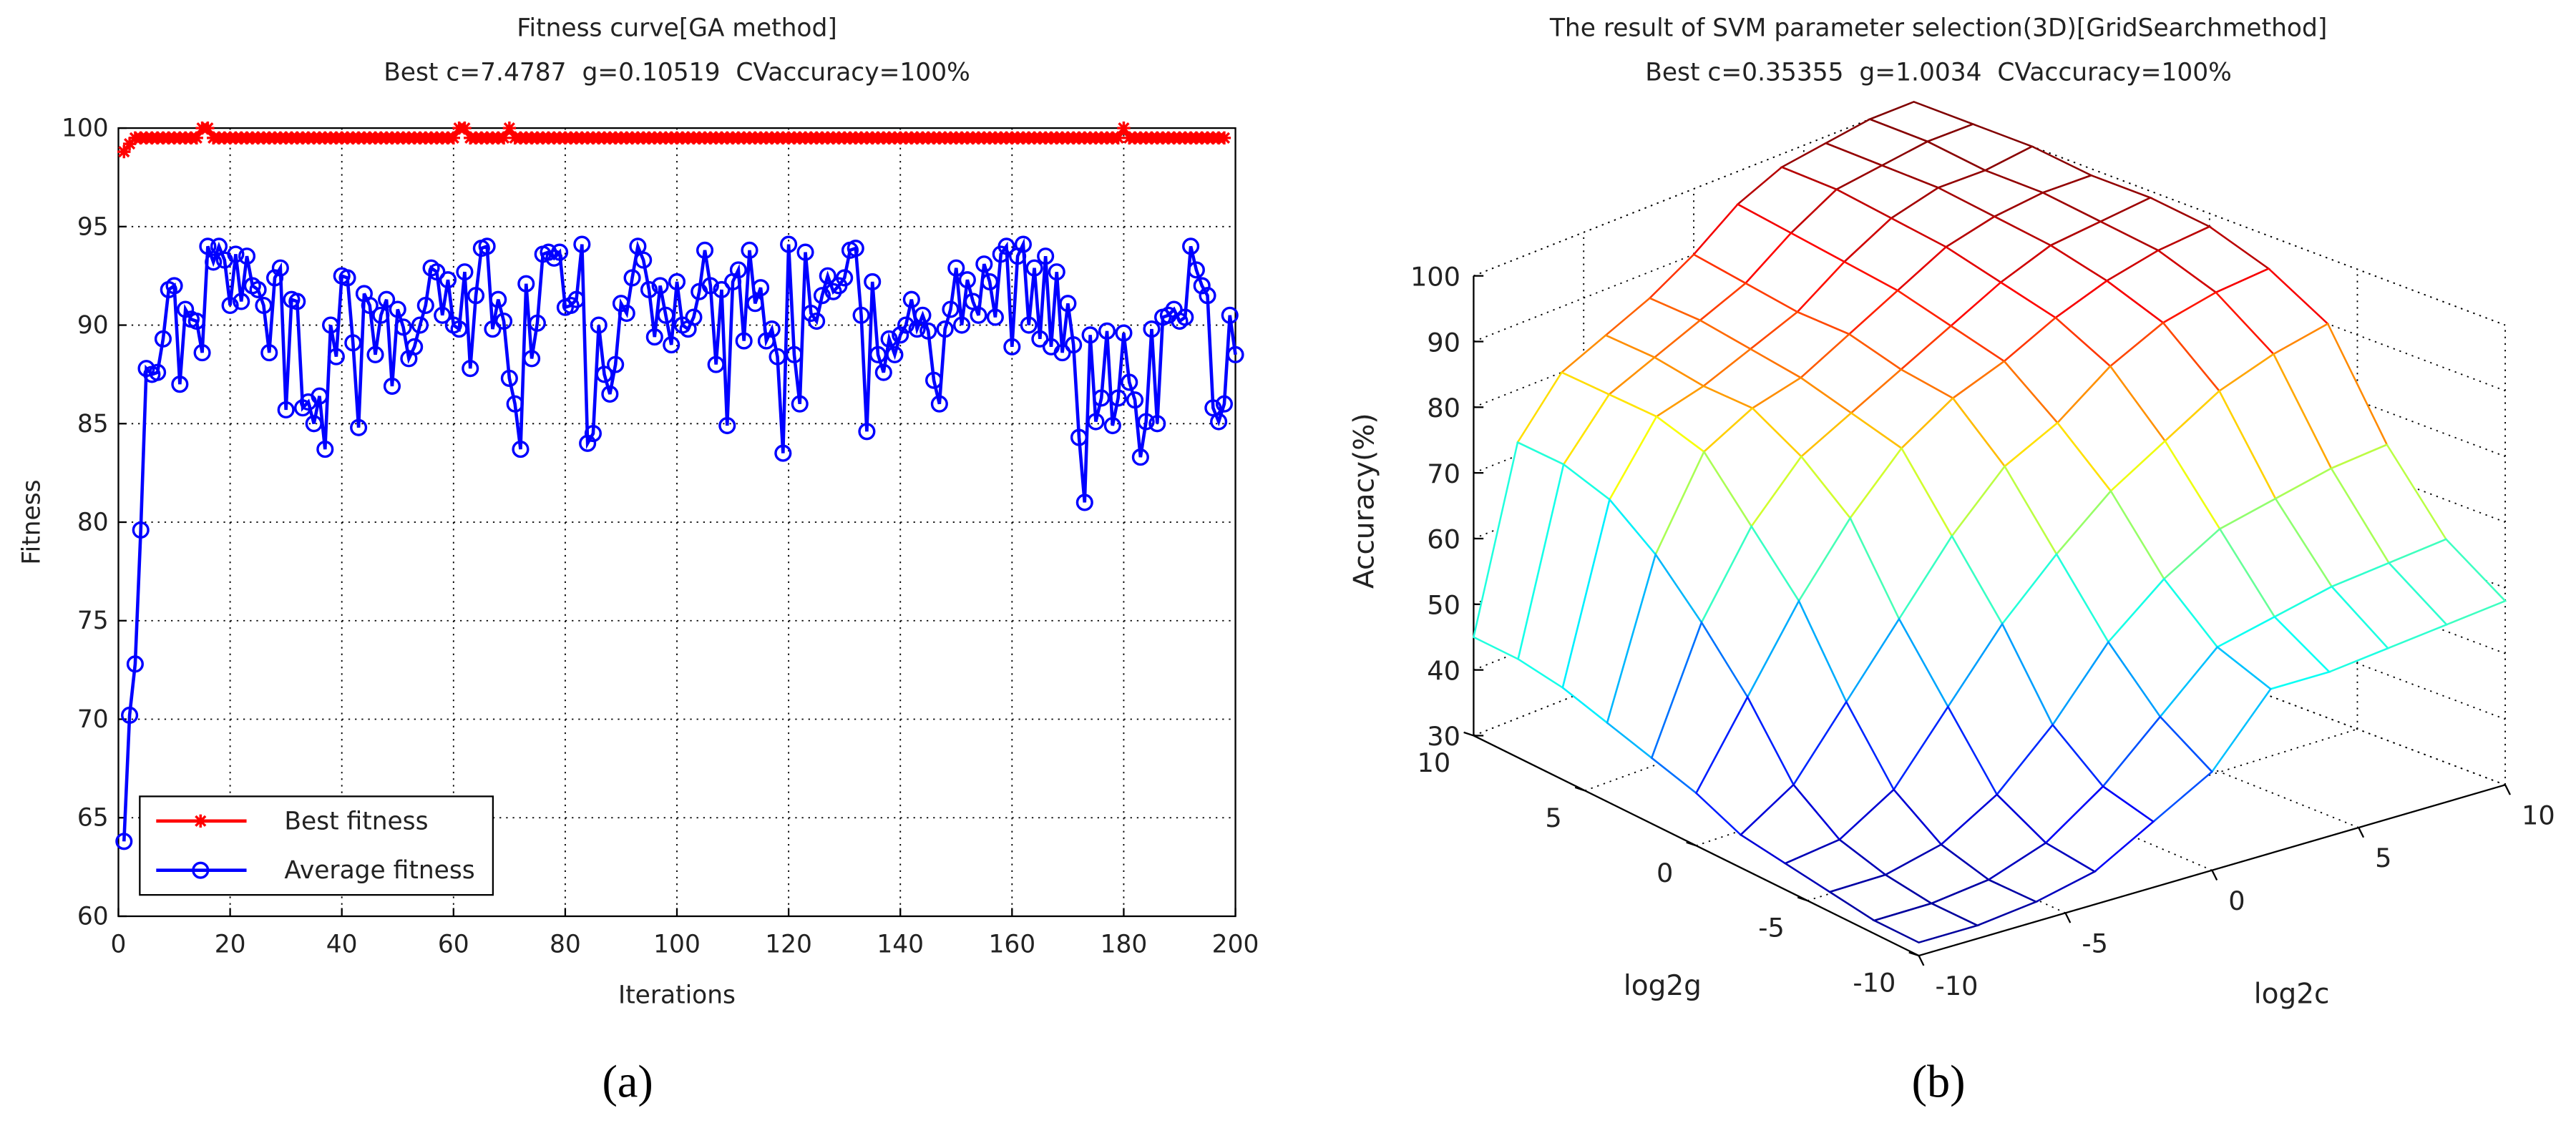 The image size is (2576, 1133). Describe the element at coordinates (900, 944) in the screenshot. I see `x-tick-label: 140` at that location.